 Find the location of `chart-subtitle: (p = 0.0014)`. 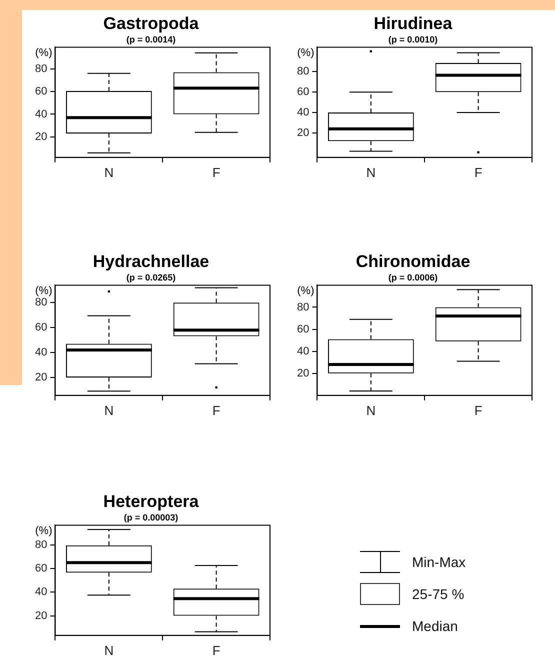

chart-subtitle: (p = 0.0014) is located at coordinates (151, 39).